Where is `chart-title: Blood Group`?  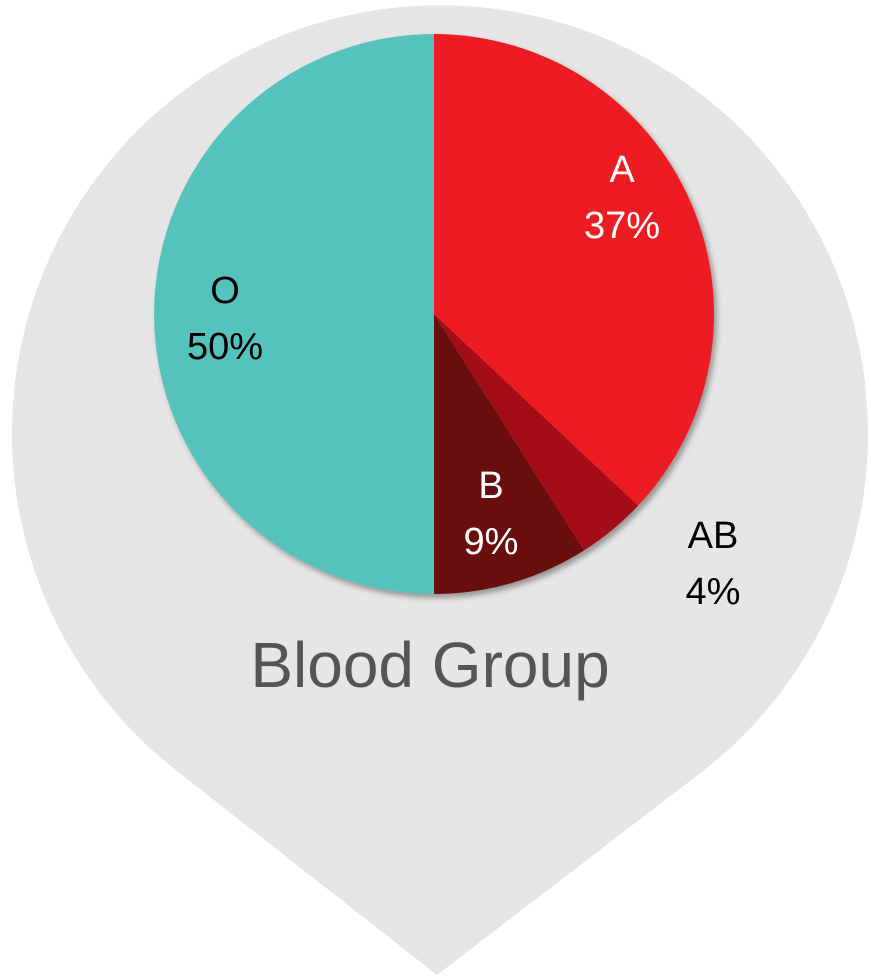
chart-title: Blood Group is located at coordinates (429, 665).